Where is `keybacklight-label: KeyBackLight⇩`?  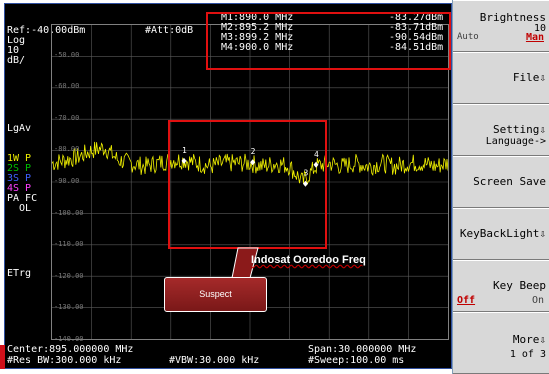 keybacklight-label: KeyBackLight⇩ is located at coordinates (502, 233).